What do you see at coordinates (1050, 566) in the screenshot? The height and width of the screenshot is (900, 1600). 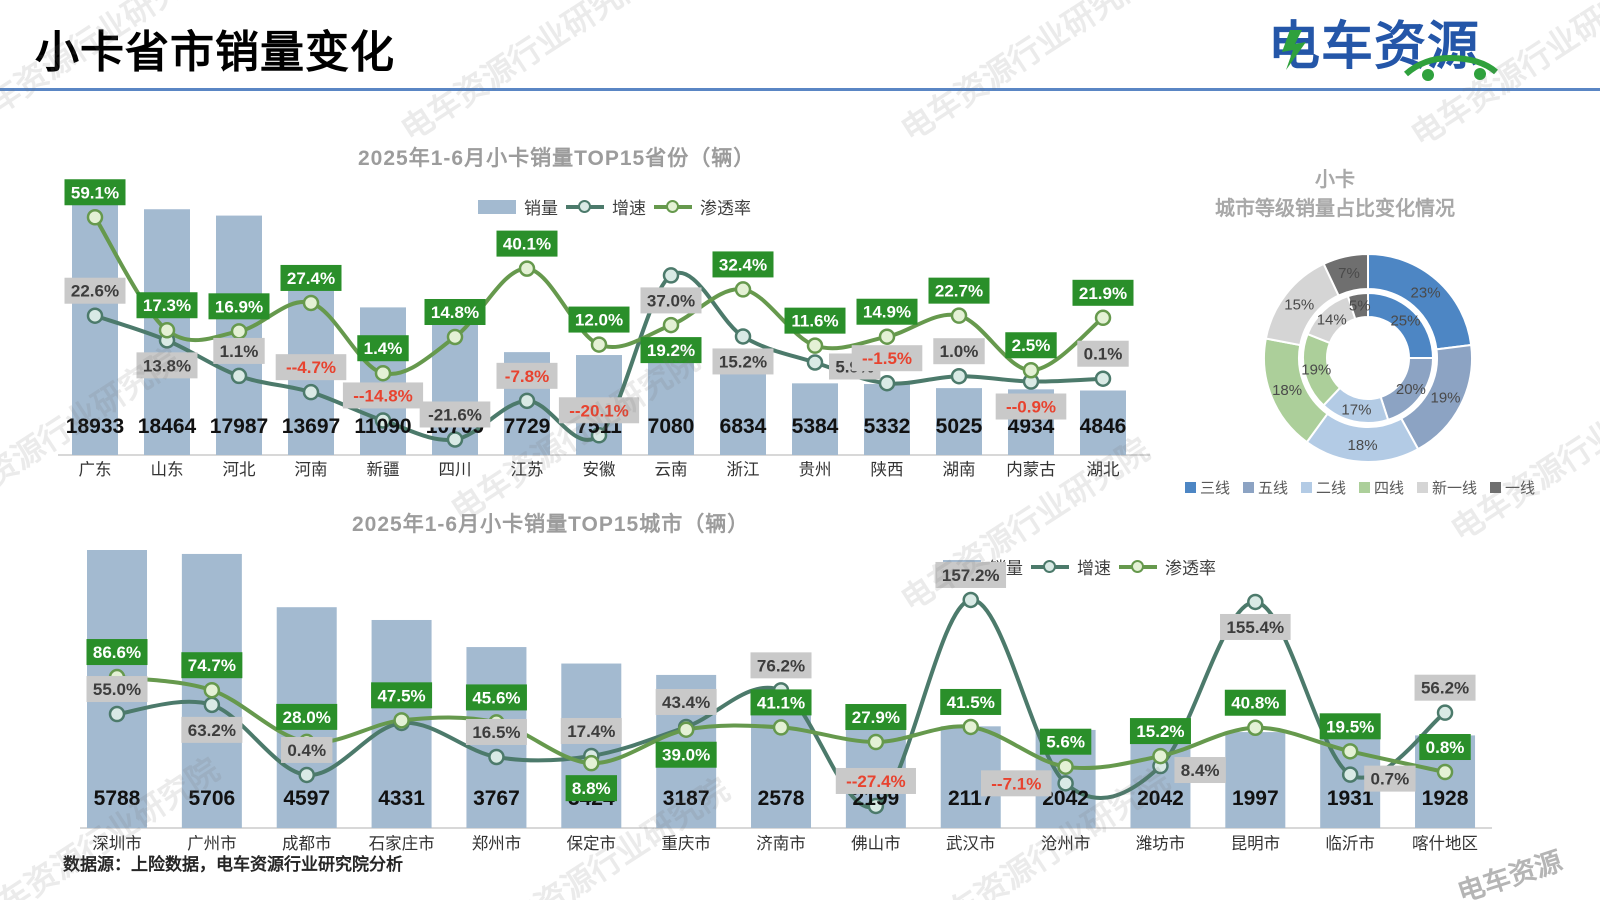 I see `growth-line-swatch` at bounding box center [1050, 566].